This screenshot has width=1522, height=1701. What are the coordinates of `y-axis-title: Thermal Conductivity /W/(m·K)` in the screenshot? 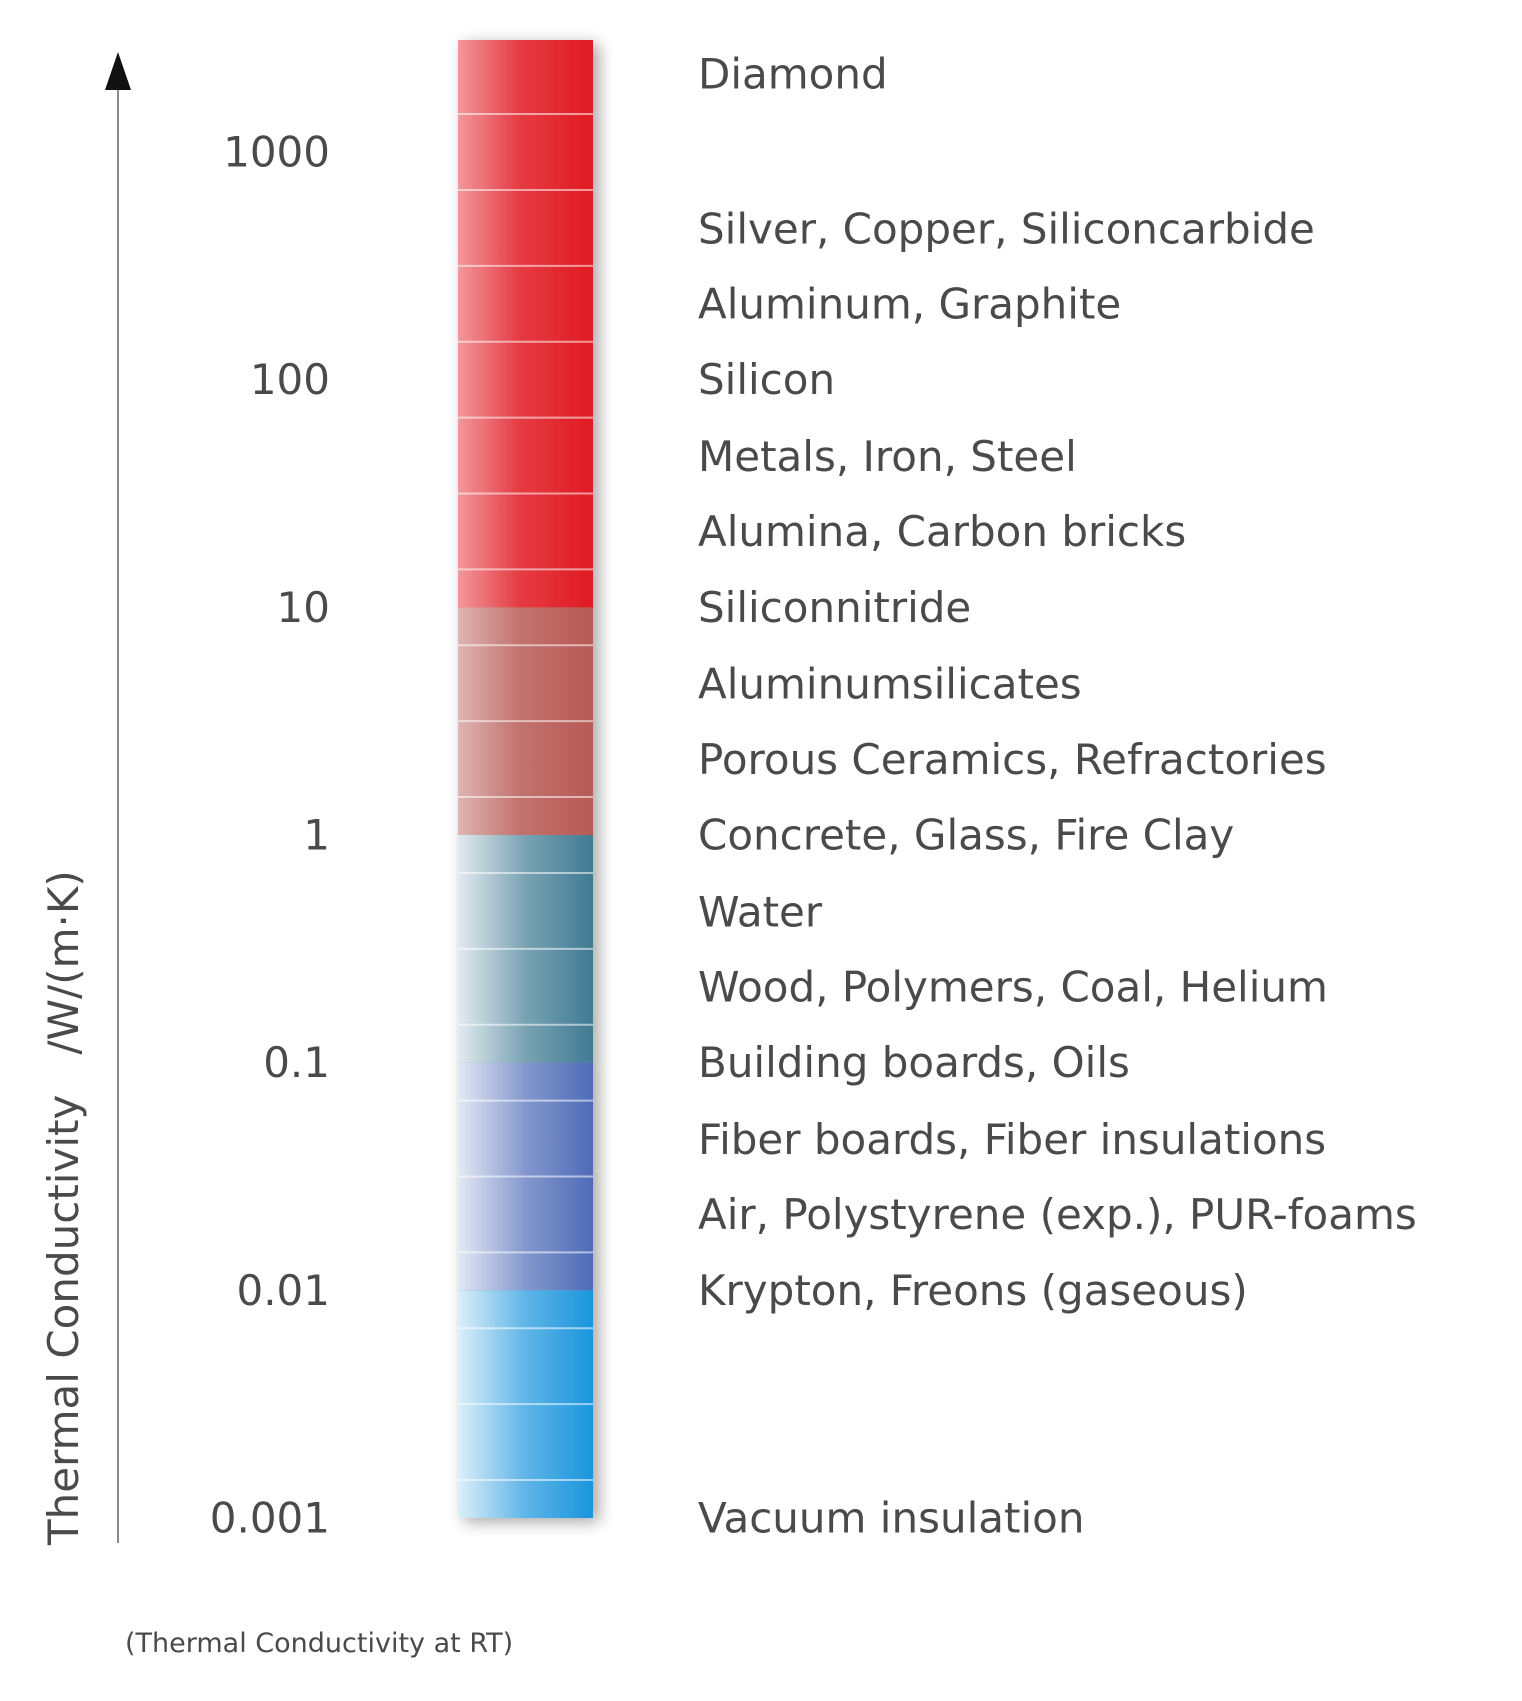 It's located at (63, 1208).